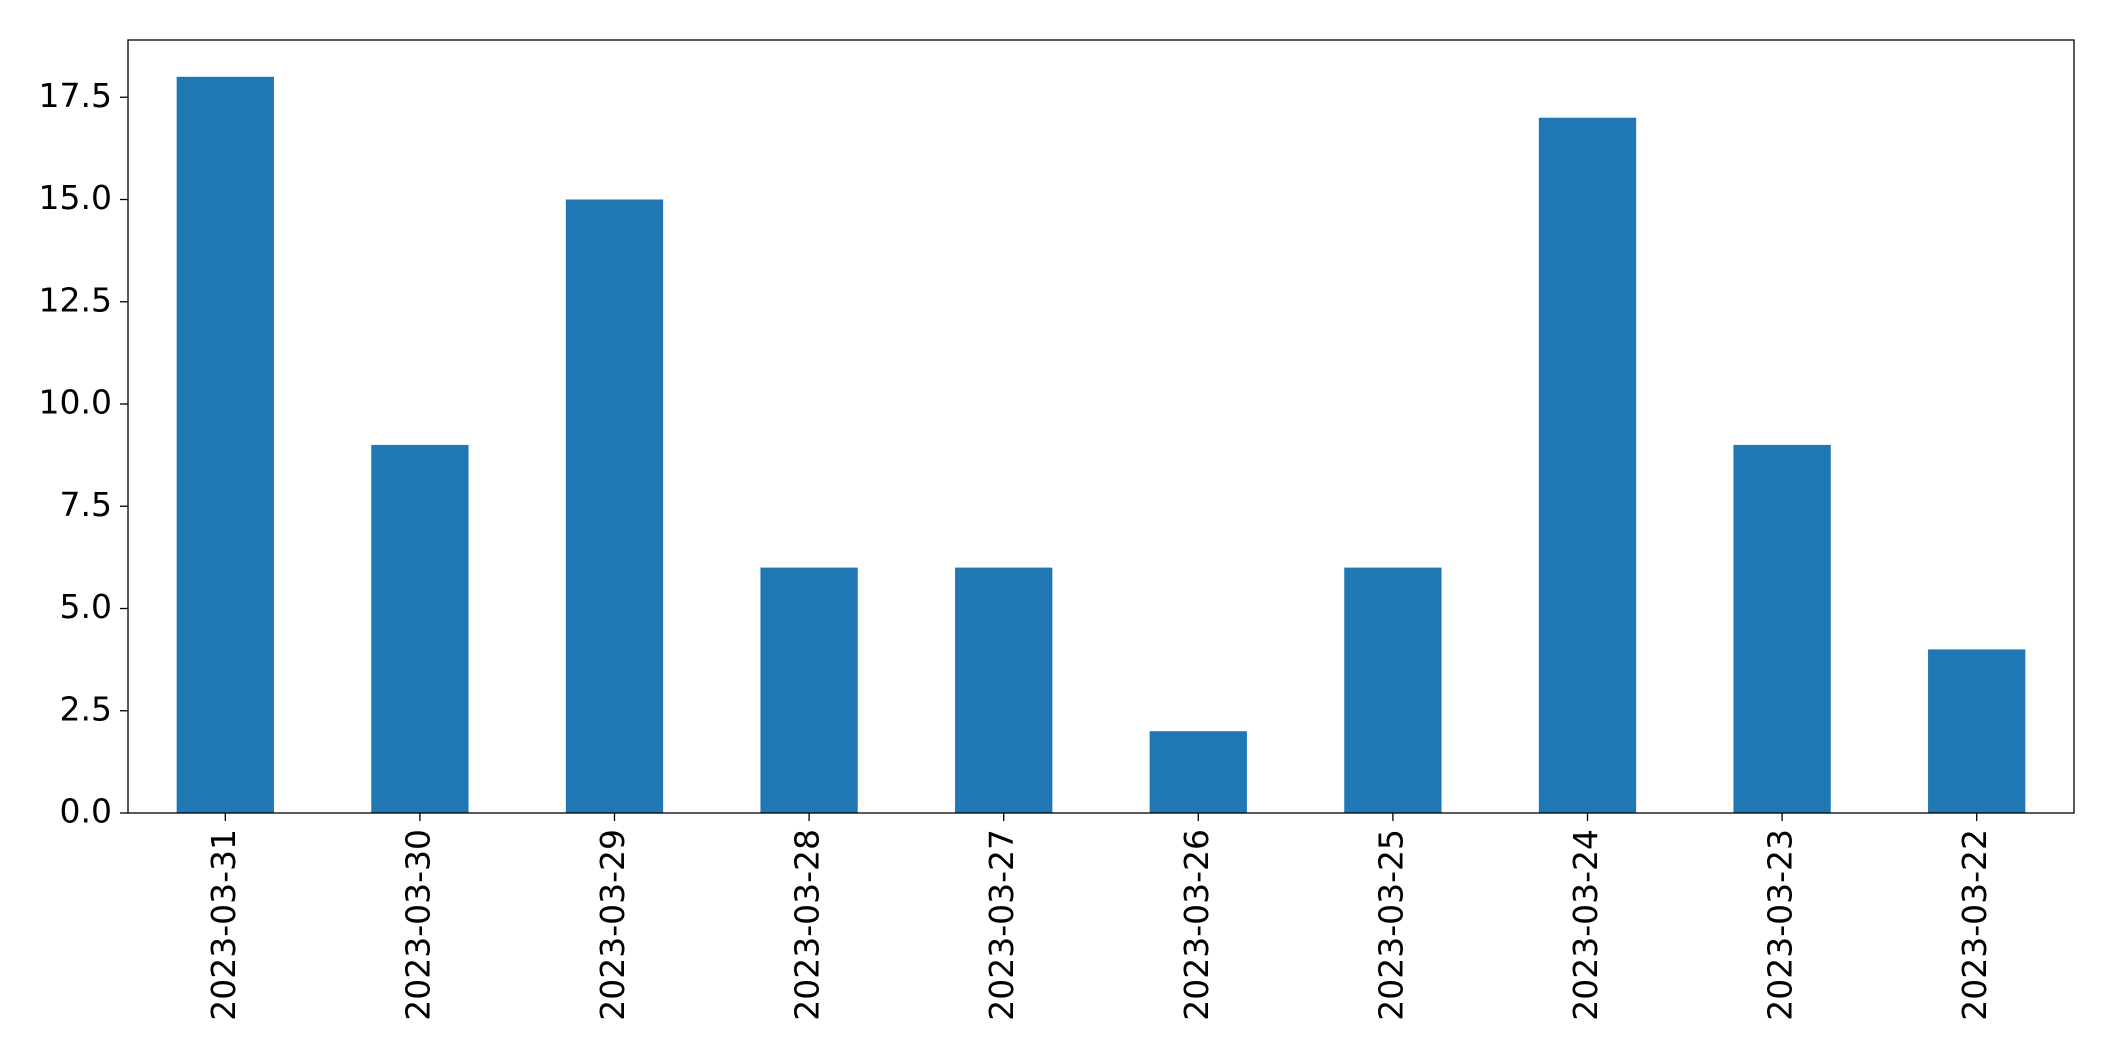 The height and width of the screenshot is (1061, 2104). Describe the element at coordinates (612, 925) in the screenshot. I see `x-tick-label: 2023-03-29` at that location.